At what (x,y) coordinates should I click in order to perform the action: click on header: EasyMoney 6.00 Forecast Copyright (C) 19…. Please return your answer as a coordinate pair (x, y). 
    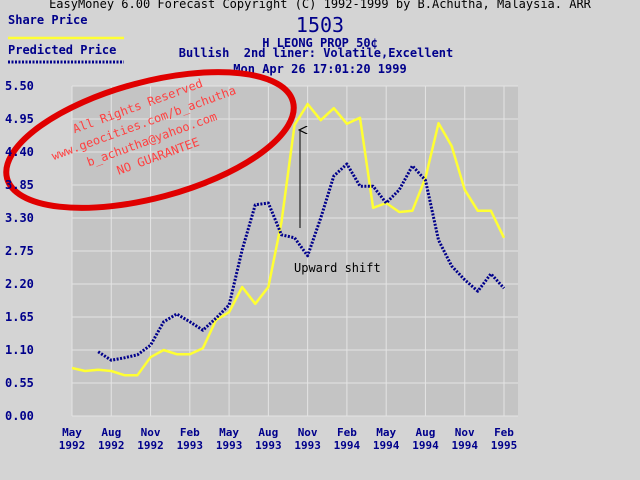
    Looking at the image, I should click on (320, 5).